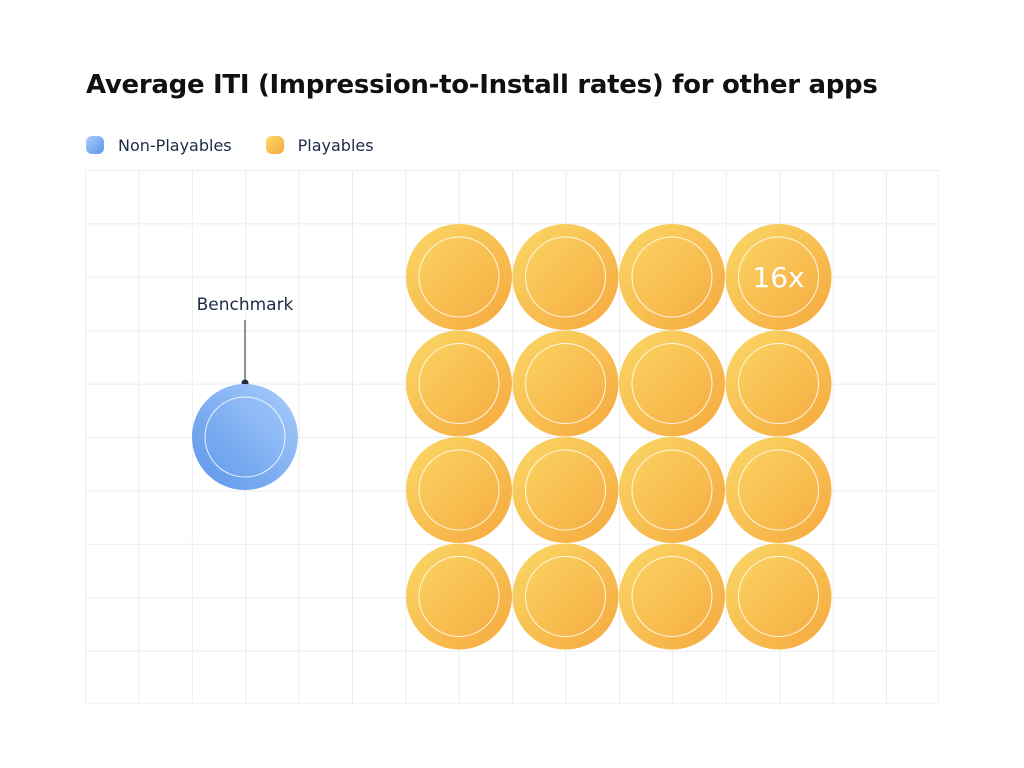  Describe the element at coordinates (274, 145) in the screenshot. I see `legend-swatch-playables` at that location.